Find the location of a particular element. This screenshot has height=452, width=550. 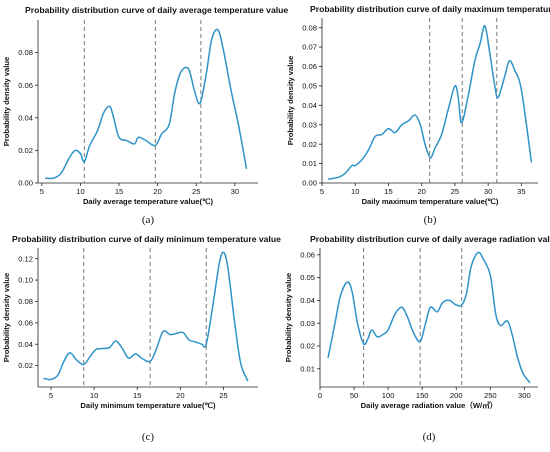

y-tick-label: 0.07 is located at coordinates (309, 47).